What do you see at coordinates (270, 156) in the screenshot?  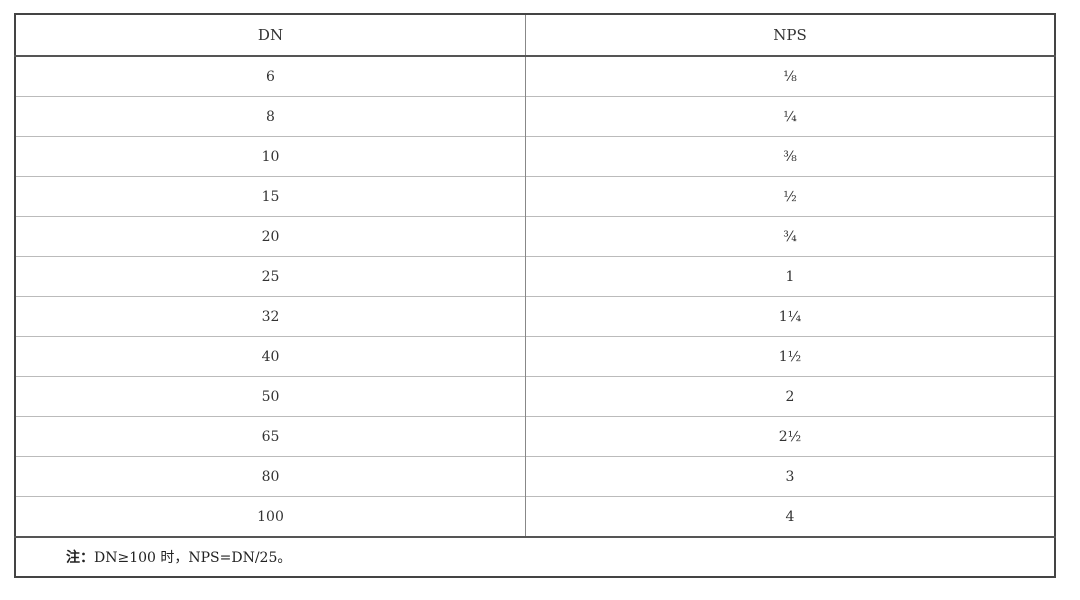 I see `cell-dn: 10` at bounding box center [270, 156].